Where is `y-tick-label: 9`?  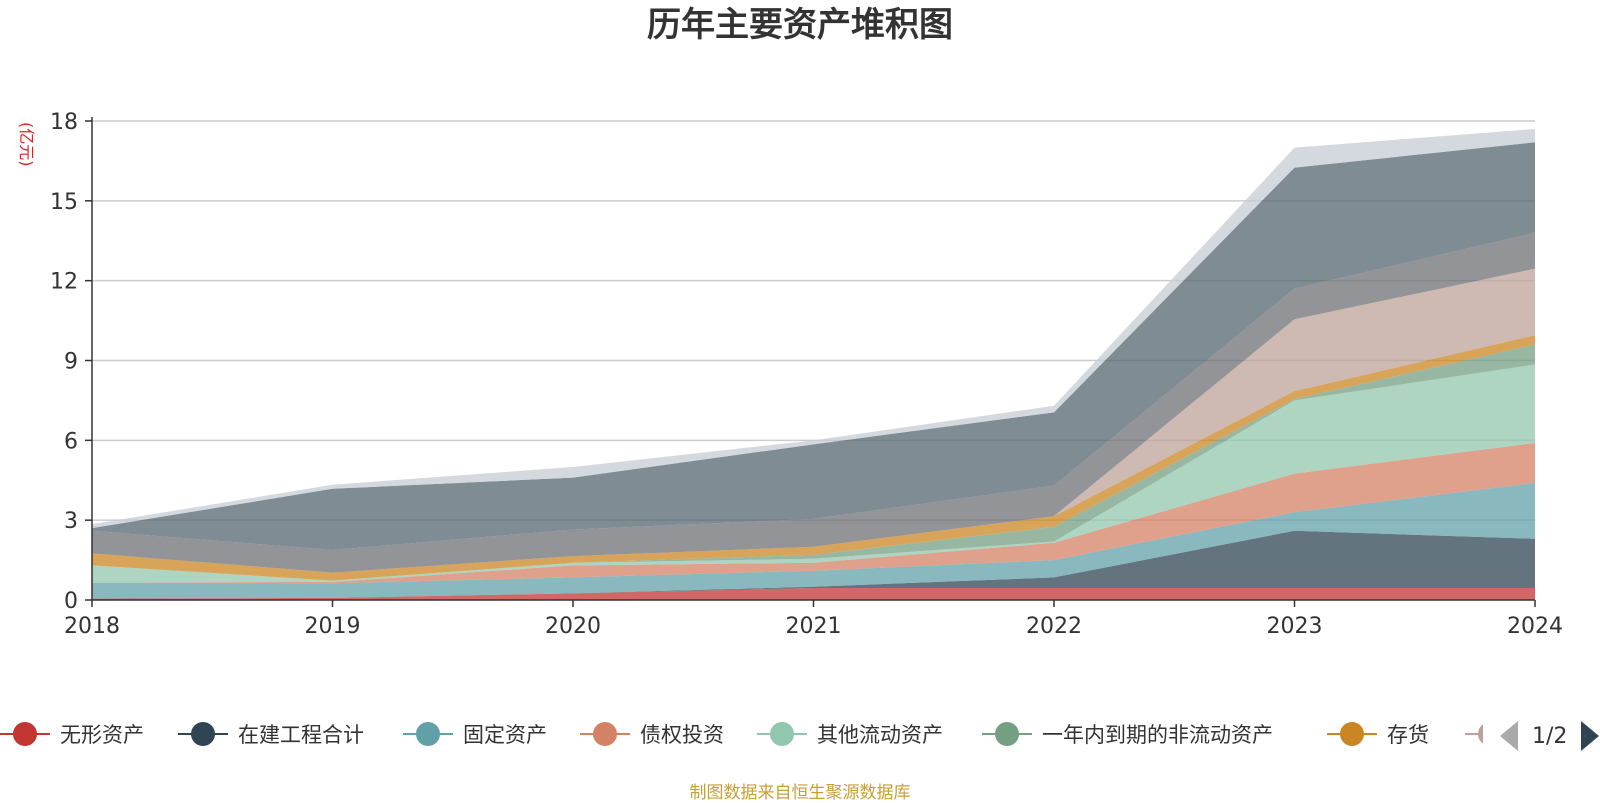
y-tick-label: 9 is located at coordinates (71, 362).